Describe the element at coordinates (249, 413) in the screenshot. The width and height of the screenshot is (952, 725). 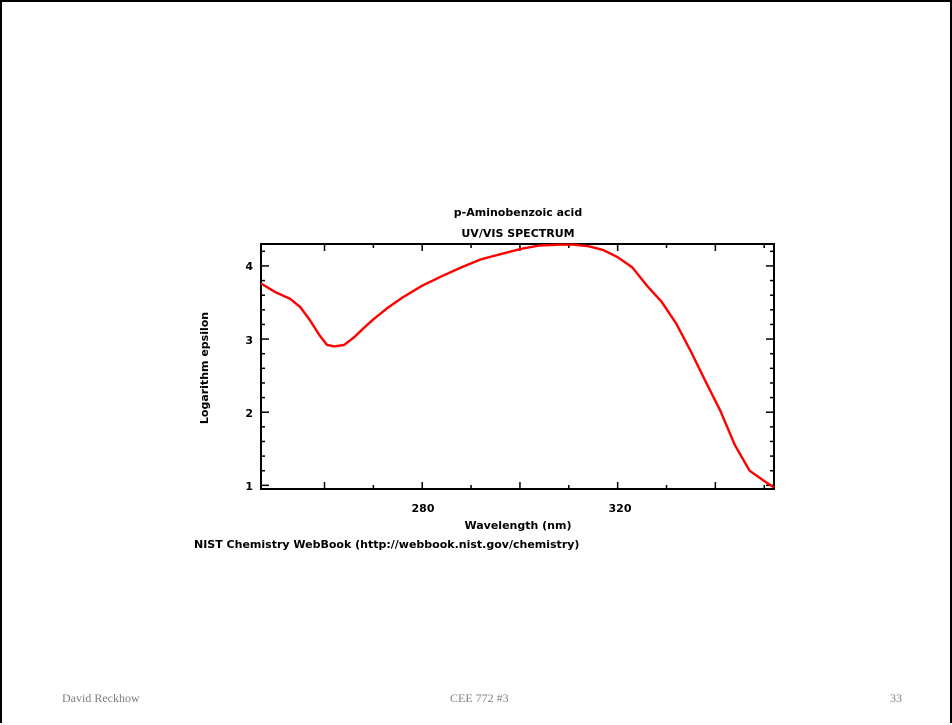
I see `y-tick-label-2: 2` at that location.